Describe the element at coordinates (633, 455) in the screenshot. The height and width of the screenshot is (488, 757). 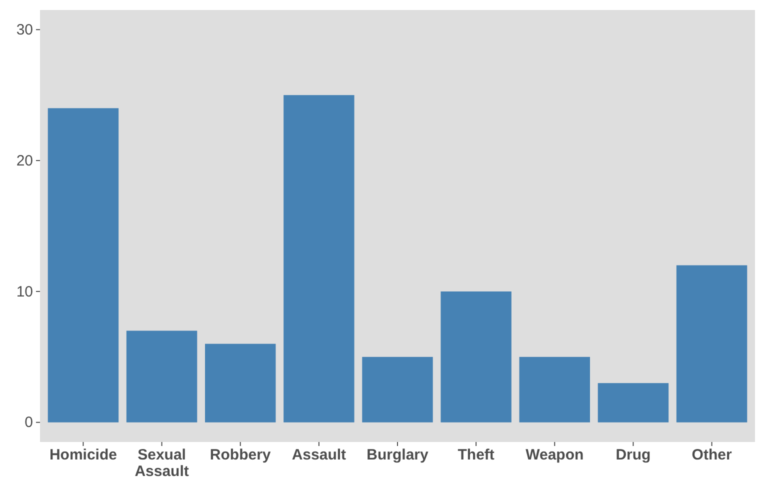
I see `x-tick-label: Drug` at that location.